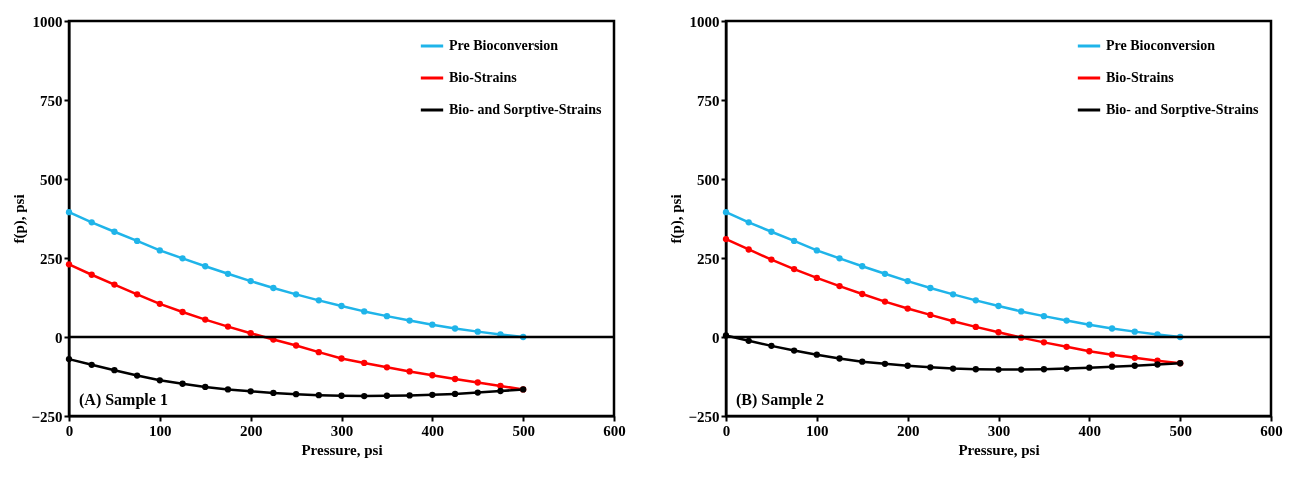 This screenshot has height=480, width=1312. Describe the element at coordinates (123, 400) in the screenshot. I see `annotation: (A) Sample 1` at that location.